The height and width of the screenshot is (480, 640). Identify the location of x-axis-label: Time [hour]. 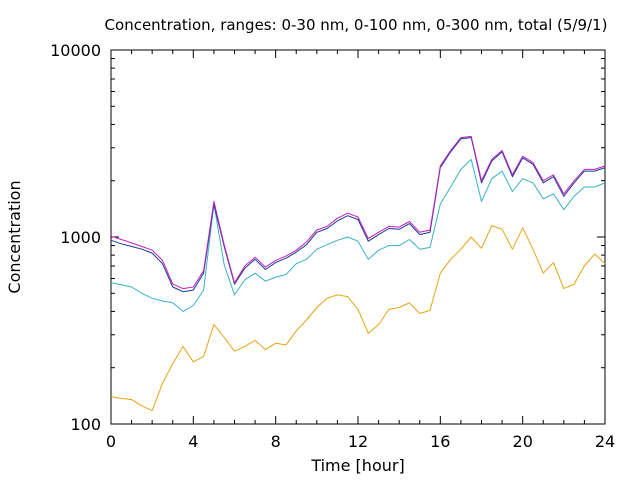
(357, 465).